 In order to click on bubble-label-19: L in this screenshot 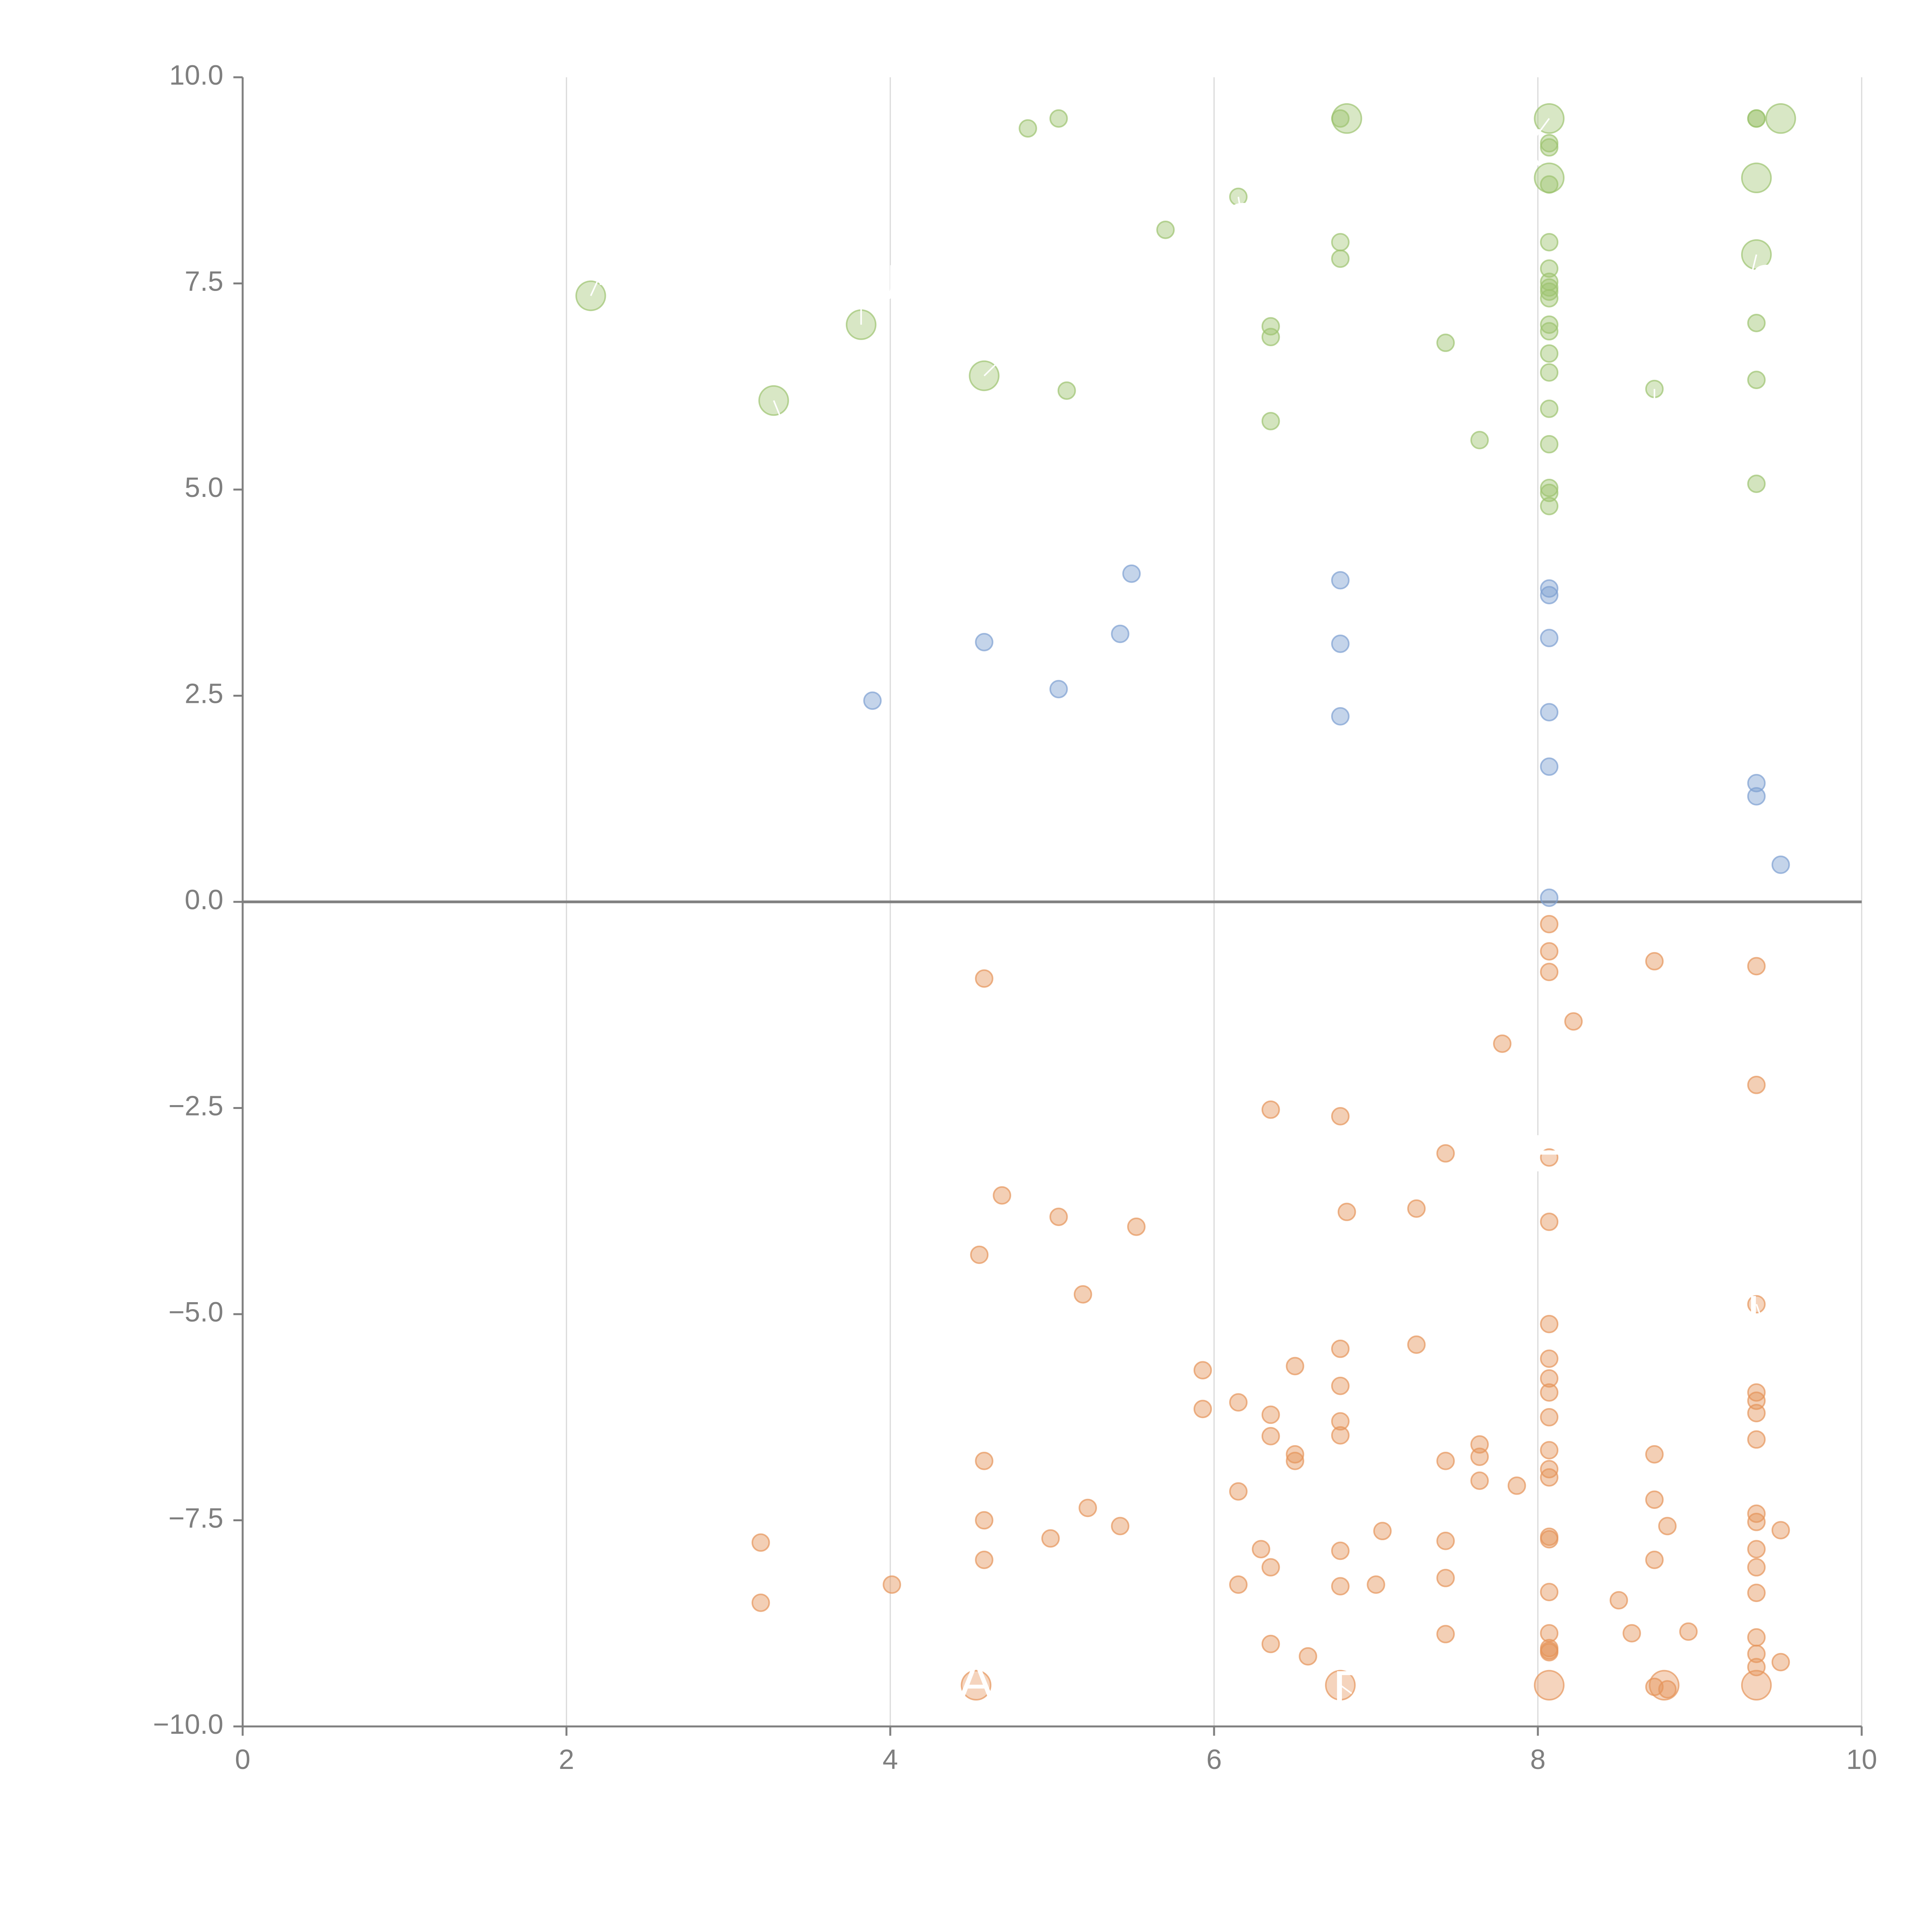, I will do `click(1761, 1314)`.